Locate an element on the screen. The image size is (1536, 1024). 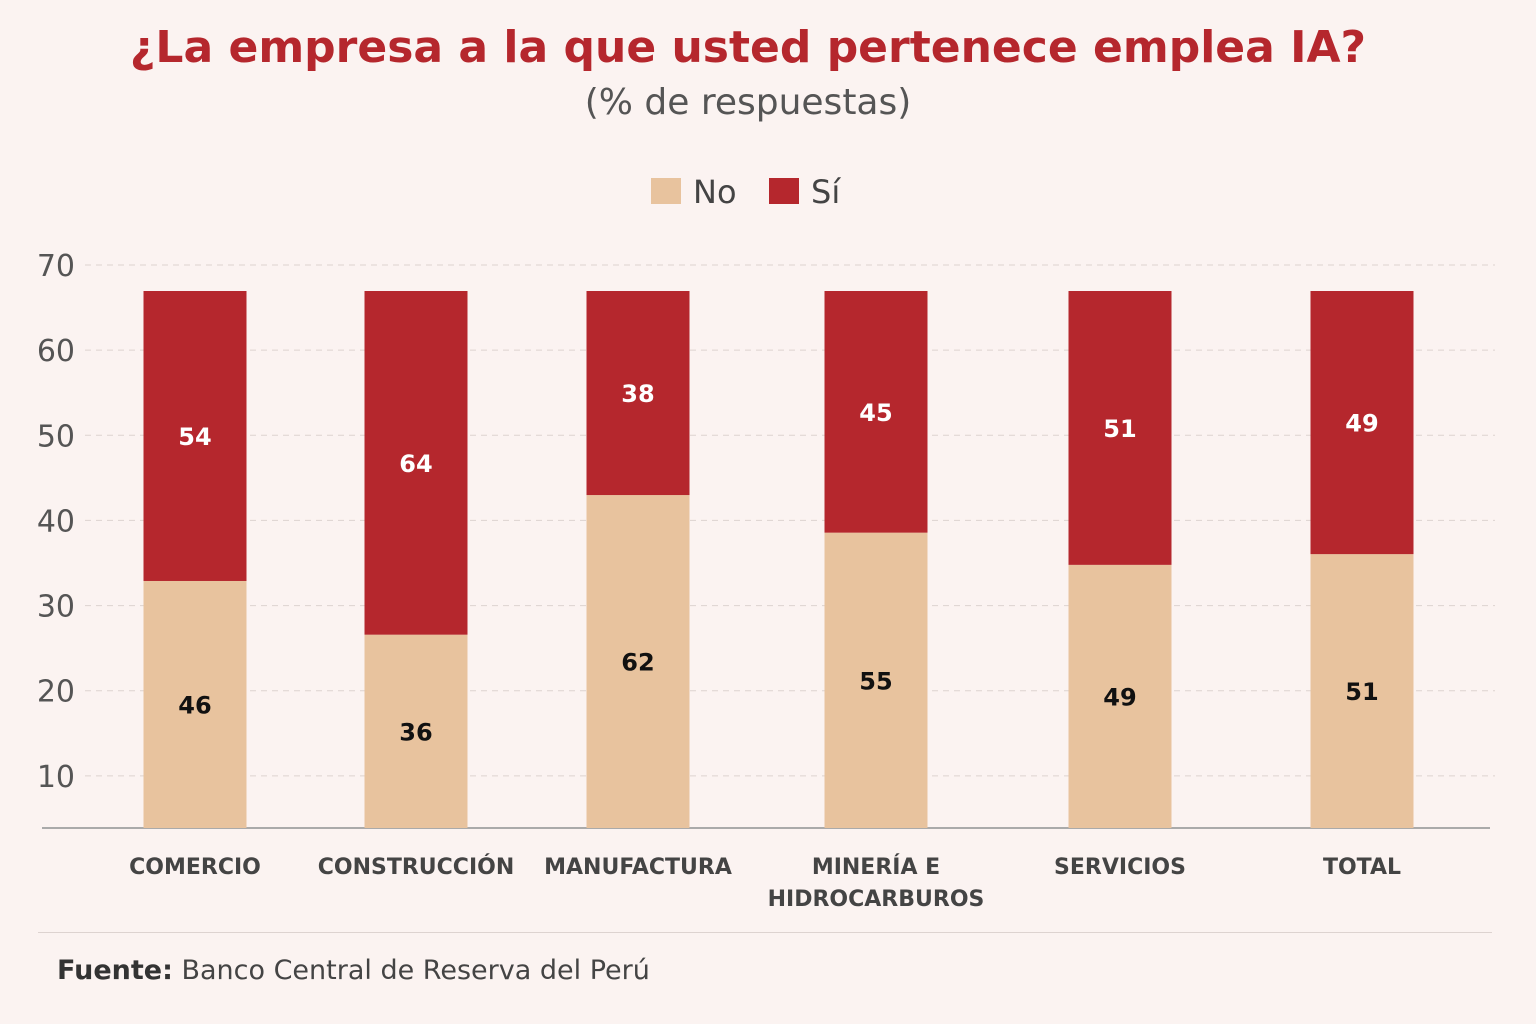
source-text: Banco Central de Reserva del Perú is located at coordinates (411, 970).